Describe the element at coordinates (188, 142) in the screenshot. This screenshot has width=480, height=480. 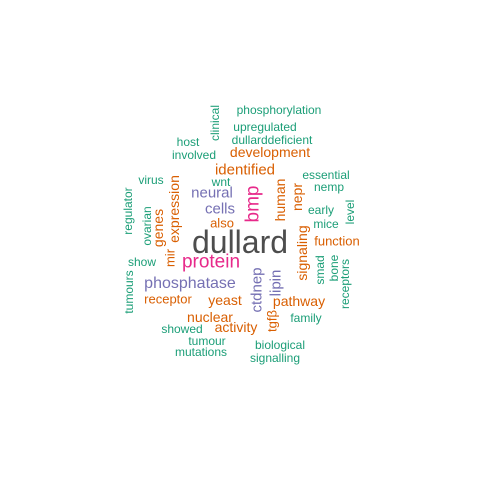
I see `word-host: host` at that location.